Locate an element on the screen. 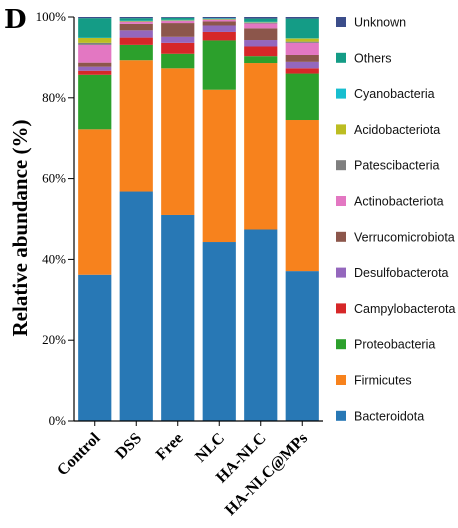 The image size is (458, 528). legend-label: Desulfobacterota is located at coordinates (401, 273).